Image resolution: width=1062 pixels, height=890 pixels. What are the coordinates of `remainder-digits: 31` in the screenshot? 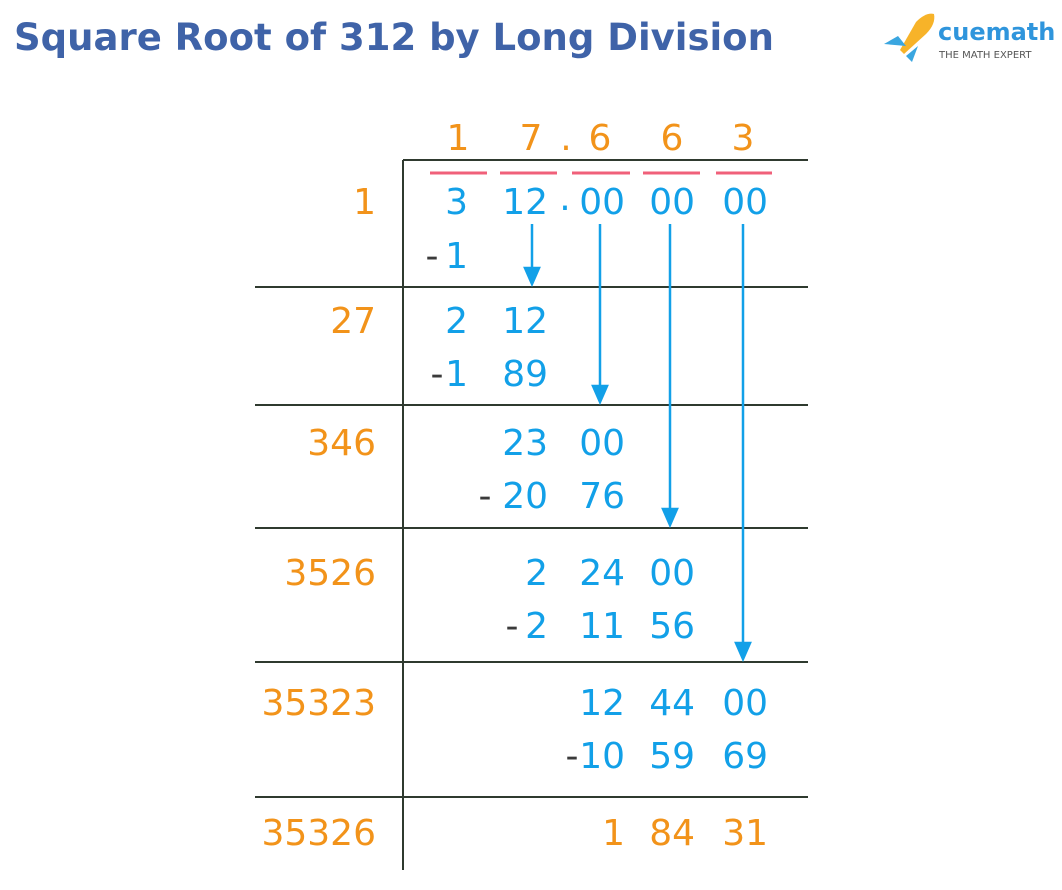 It's located at (745, 833).